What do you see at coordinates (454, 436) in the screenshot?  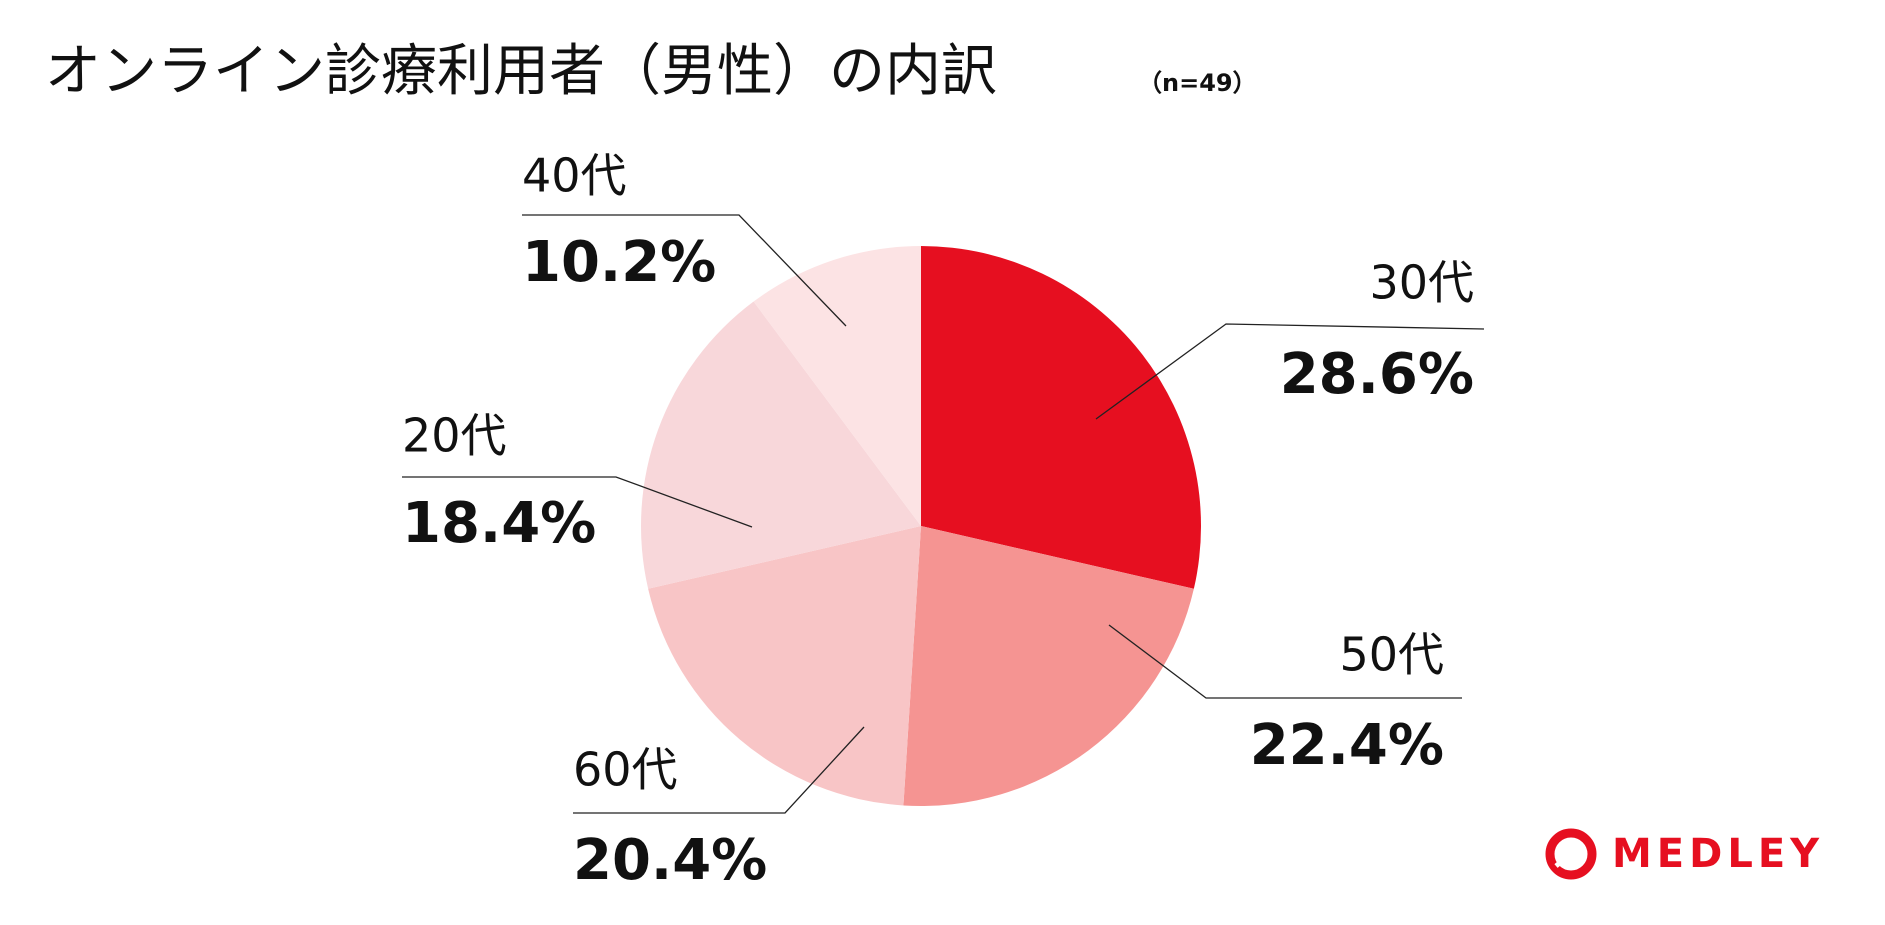 I see `category-label: 20代` at bounding box center [454, 436].